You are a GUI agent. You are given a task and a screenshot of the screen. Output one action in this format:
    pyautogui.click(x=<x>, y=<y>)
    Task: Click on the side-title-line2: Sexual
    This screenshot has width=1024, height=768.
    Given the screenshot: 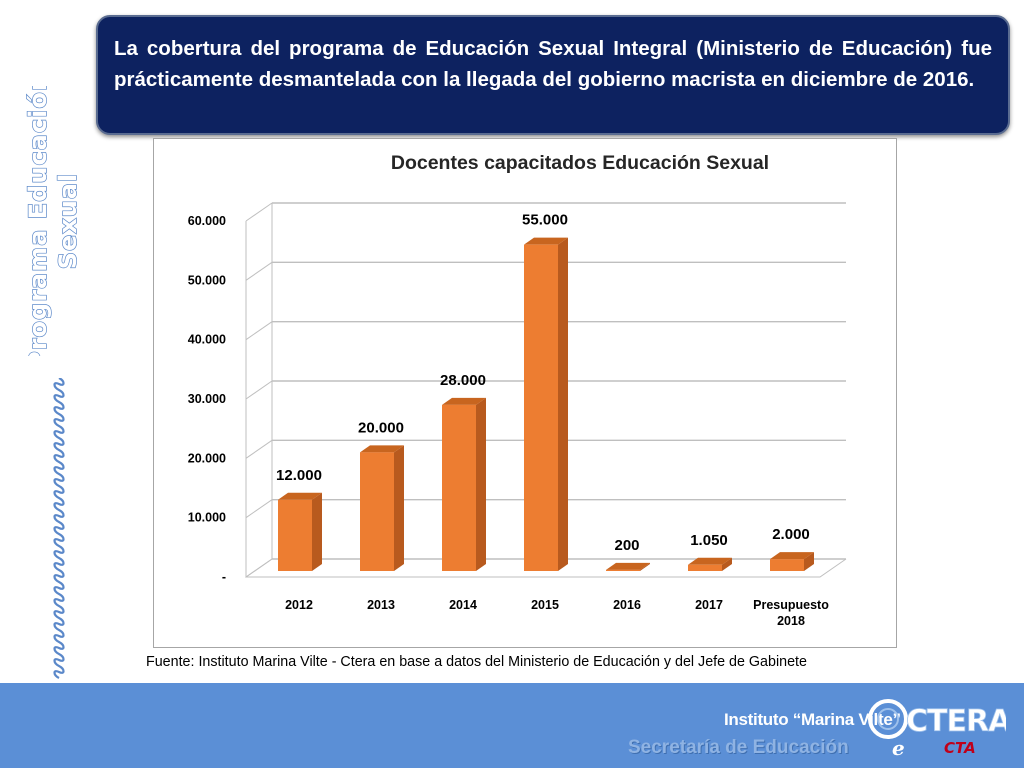 What is the action you would take?
    pyautogui.click(x=68, y=221)
    